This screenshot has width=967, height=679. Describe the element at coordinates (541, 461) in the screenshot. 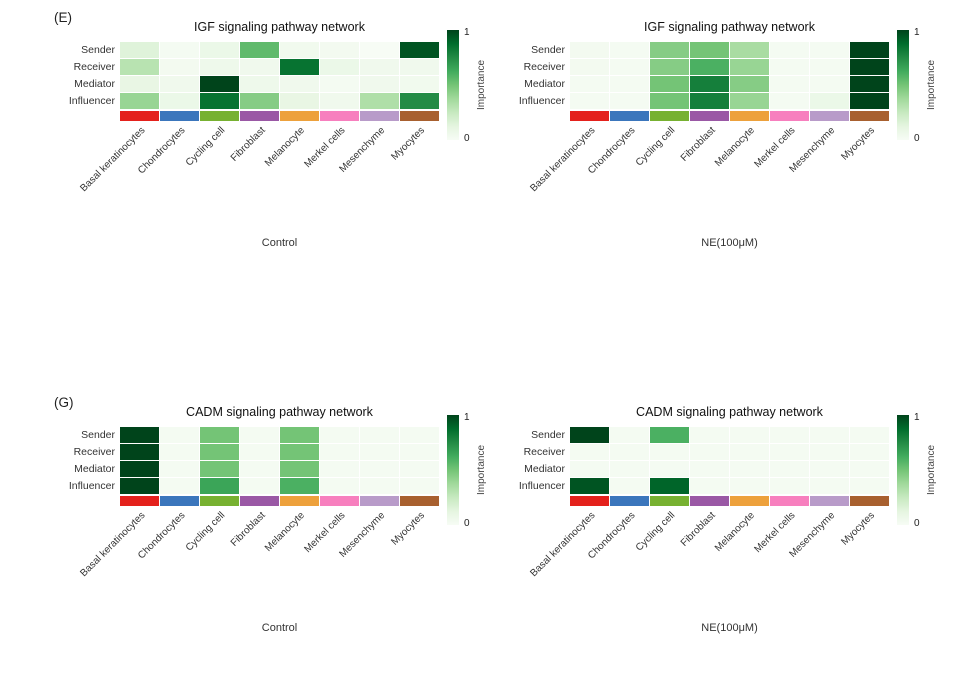

I see `row-labels: Sender Receiver Mediator Influencer` at that location.